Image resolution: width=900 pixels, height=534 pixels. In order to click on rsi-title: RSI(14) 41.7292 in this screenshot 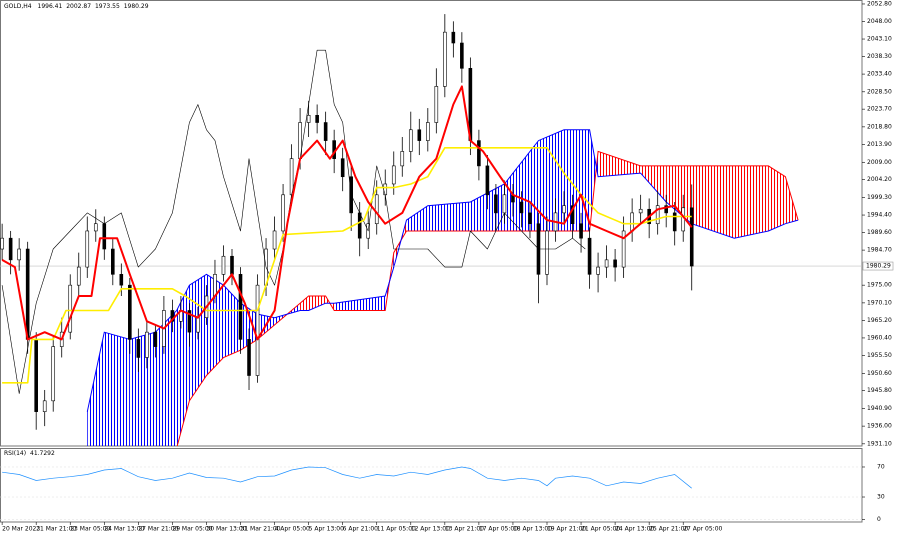, I will do `click(29, 453)`.